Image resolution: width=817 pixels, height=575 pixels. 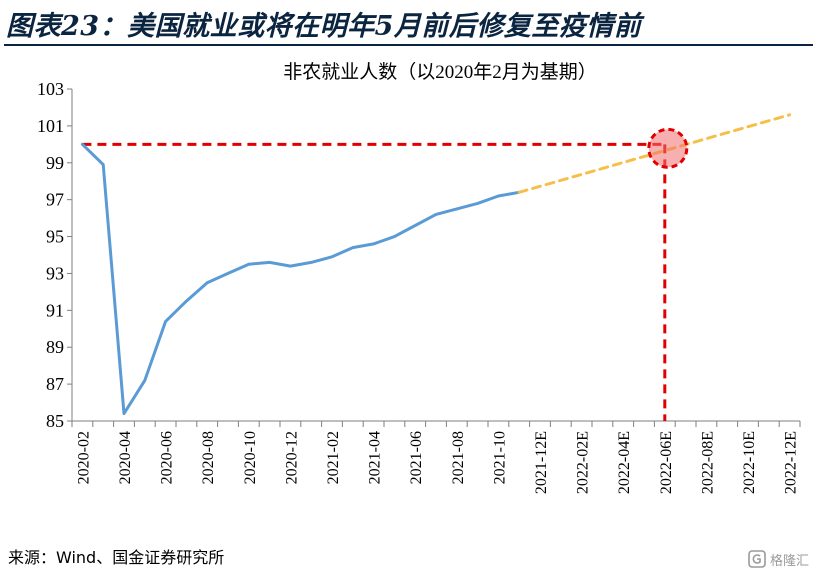 I want to click on chart-title: 非农就业人数（以2020年2月为基期）, so click(x=440, y=72).